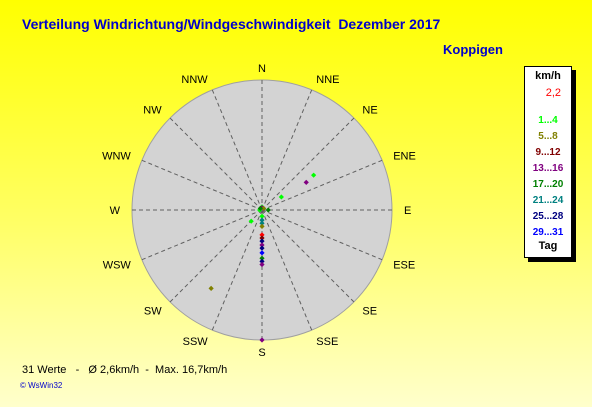 The height and width of the screenshot is (407, 592). What do you see at coordinates (548, 136) in the screenshot?
I see `legend-bin: 5...8` at bounding box center [548, 136].